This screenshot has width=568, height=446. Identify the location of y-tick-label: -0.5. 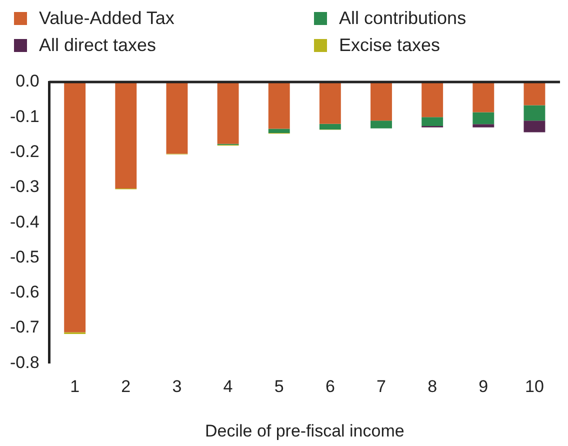
(25, 256).